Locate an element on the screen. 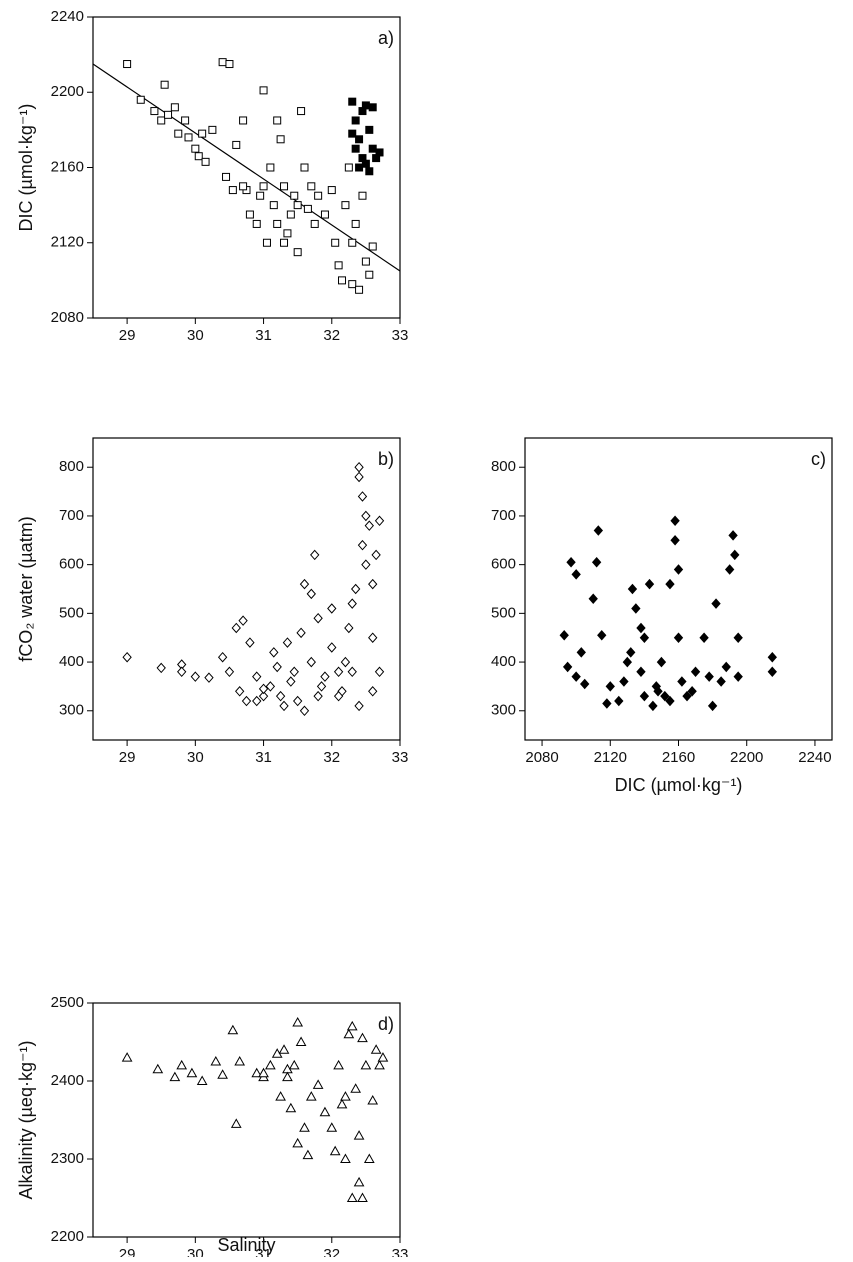 The height and width of the screenshot is (1262, 853). y-axis-title: fCO₂ water (µatm) is located at coordinates (26, 588).